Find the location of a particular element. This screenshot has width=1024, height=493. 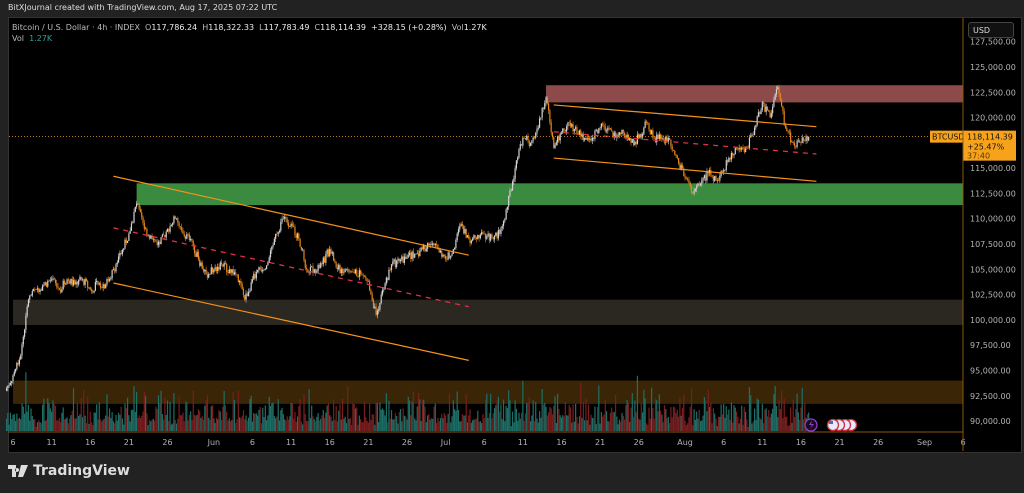

volume-label: Vol is located at coordinates (18, 38).